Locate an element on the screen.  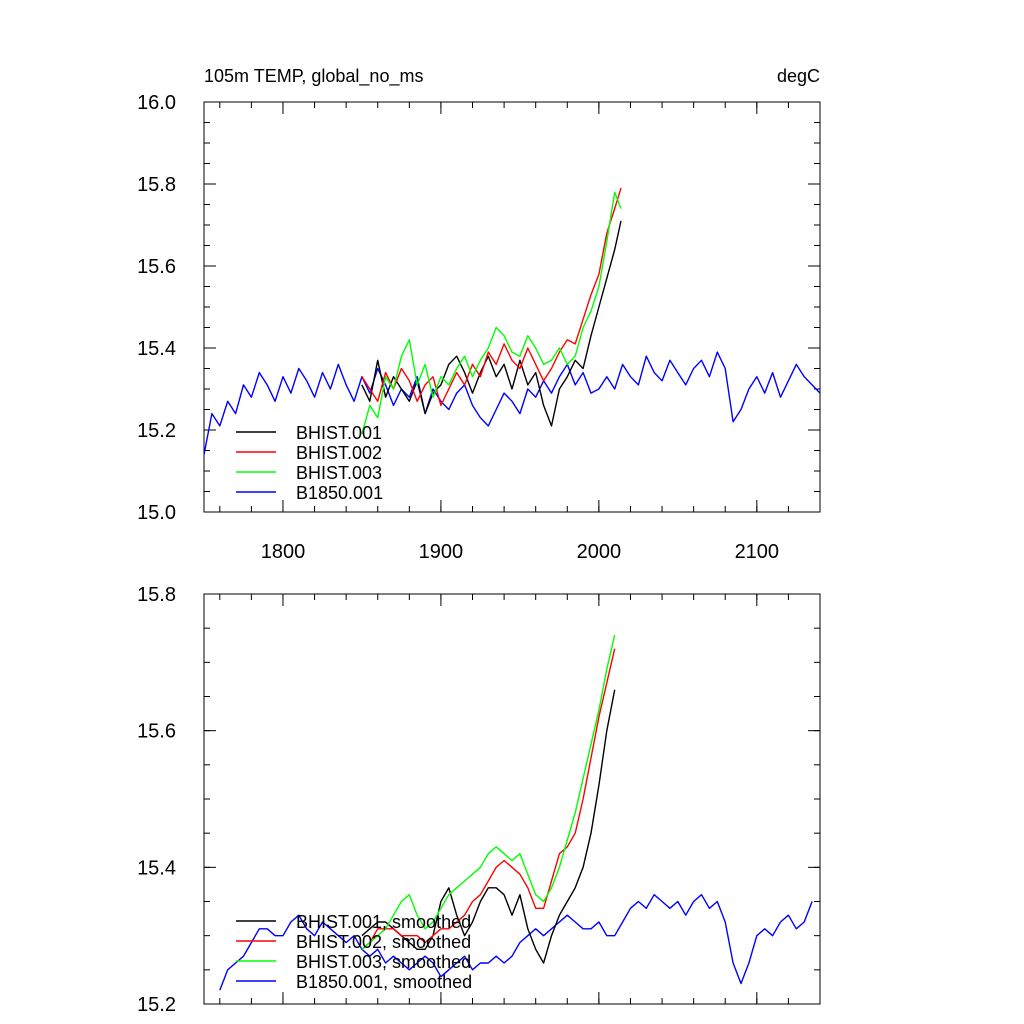
x-tick-label: 2100 is located at coordinates (757, 552).